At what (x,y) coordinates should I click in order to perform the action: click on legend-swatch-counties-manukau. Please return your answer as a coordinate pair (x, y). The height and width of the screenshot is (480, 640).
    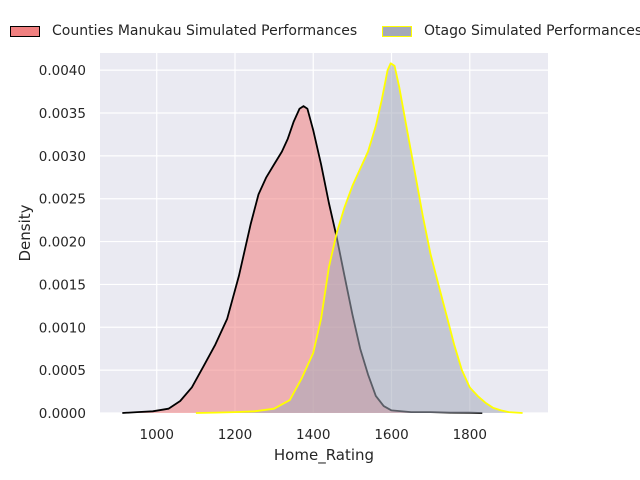
    Looking at the image, I should click on (25, 31).